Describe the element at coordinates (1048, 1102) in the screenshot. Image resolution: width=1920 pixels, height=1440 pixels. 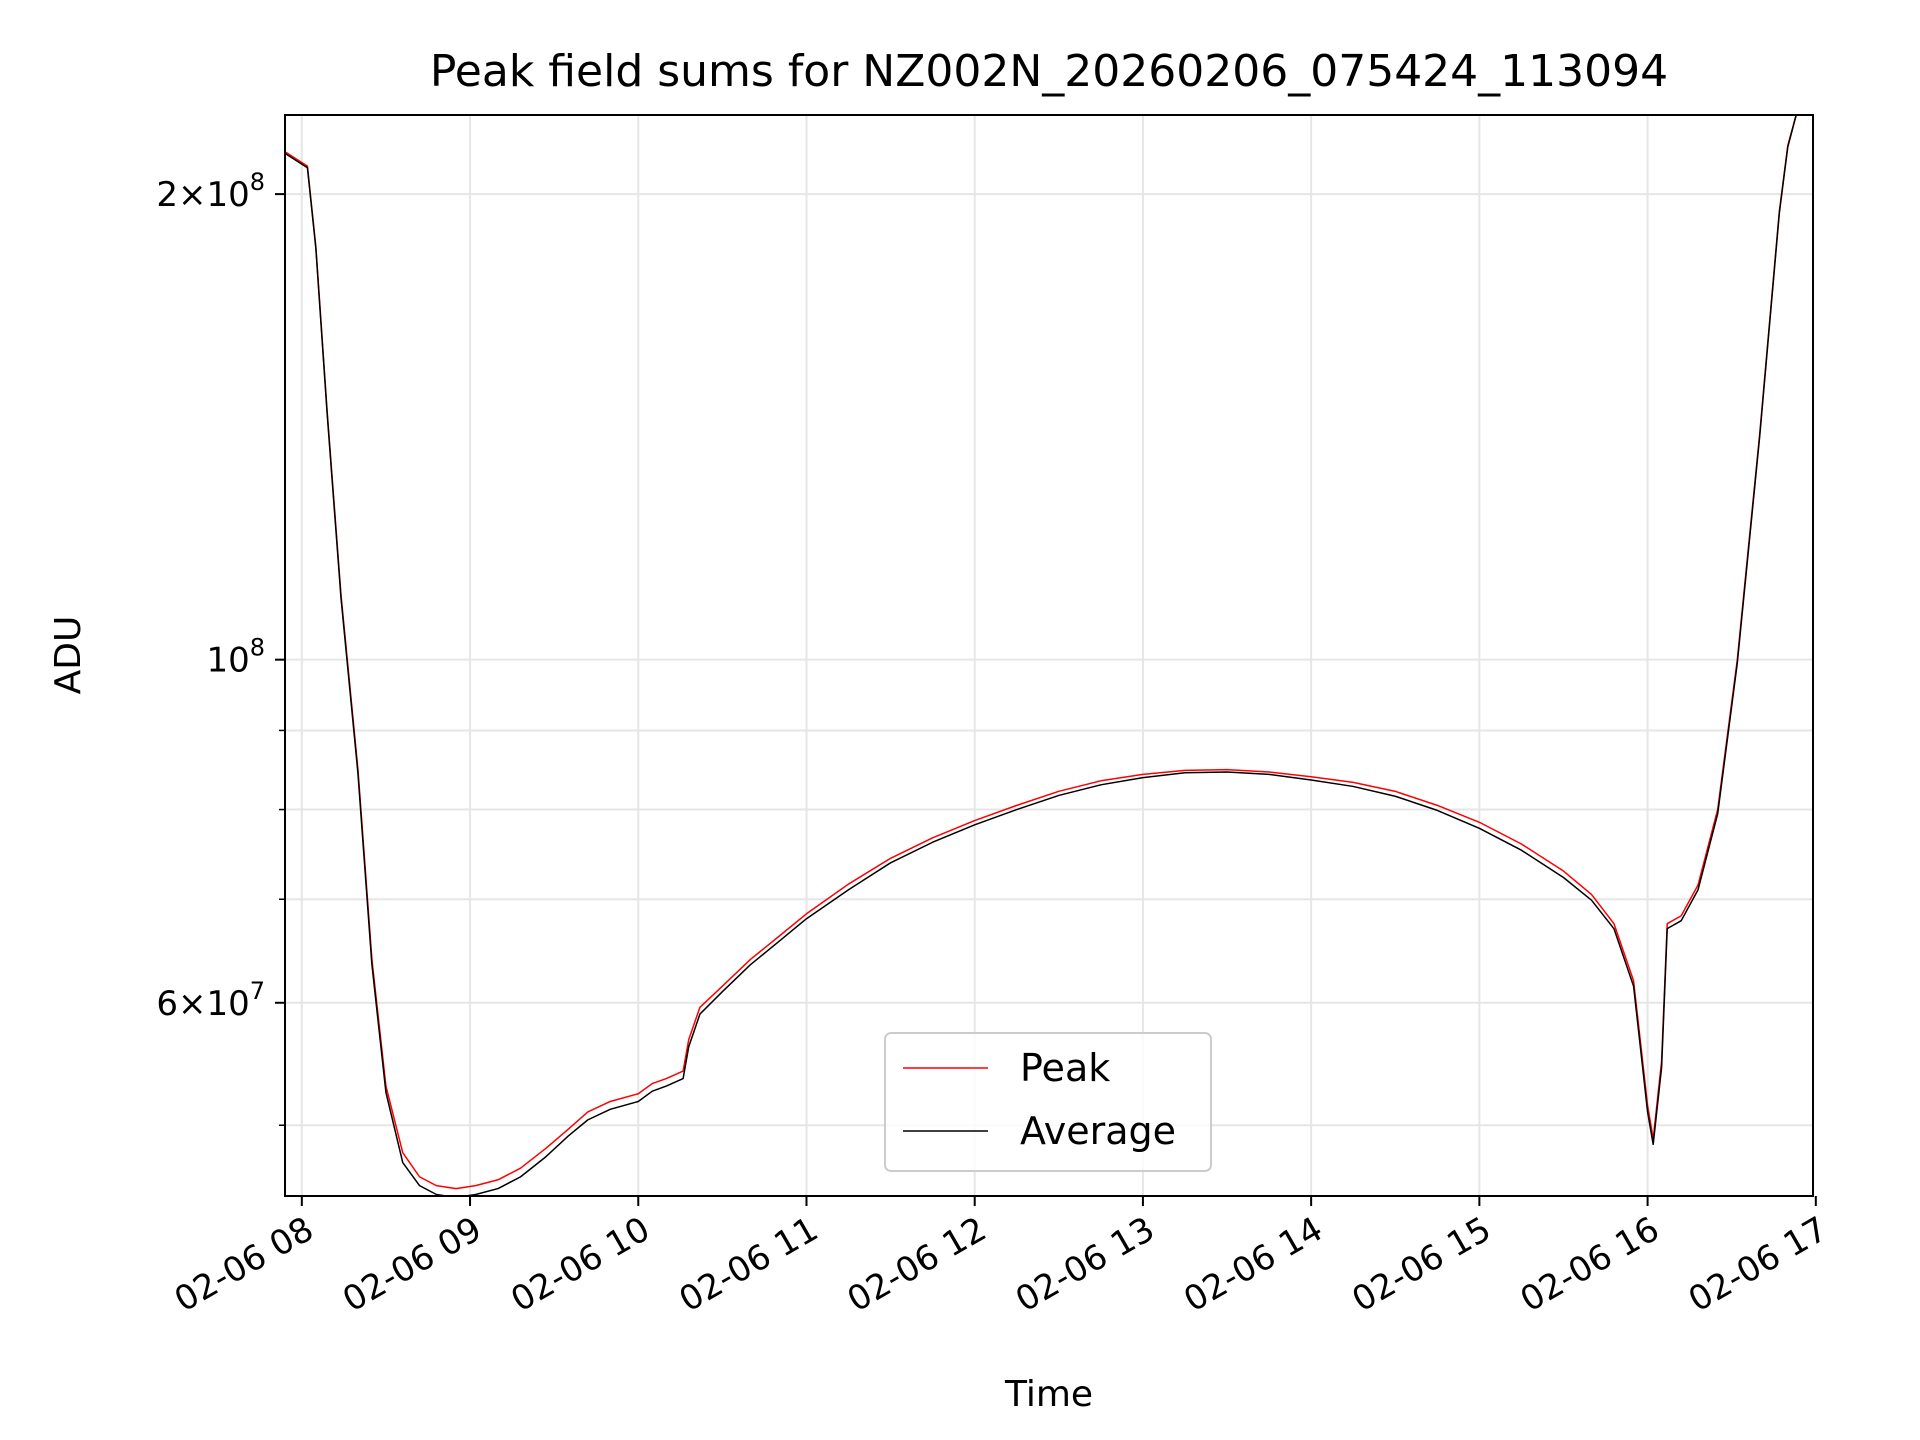
I see `legend: Peak Average` at that location.